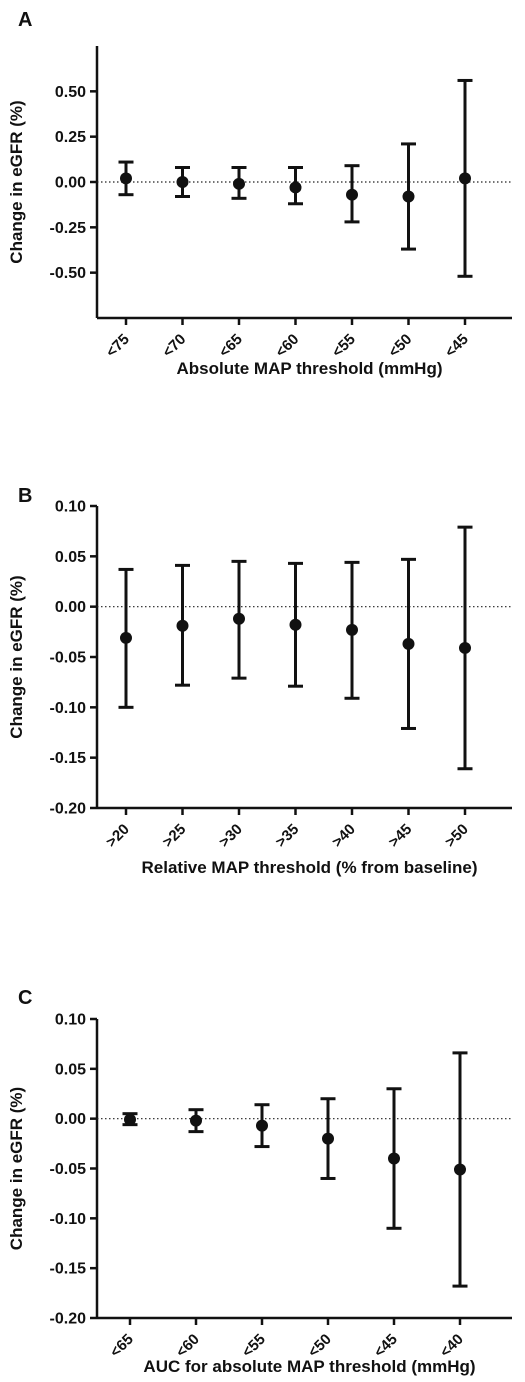 This screenshot has width=525, height=1382. Describe the element at coordinates (68, 809) in the screenshot. I see `panel-b-y-tick-label: -0.20` at that location.